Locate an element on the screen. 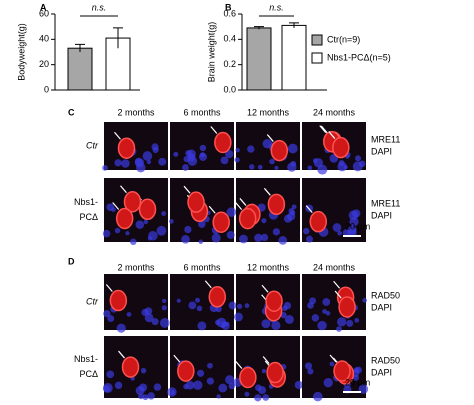 The width and height of the screenshot is (474, 405). y-axis-label: Brain weight(g) is located at coordinates (211, 52).